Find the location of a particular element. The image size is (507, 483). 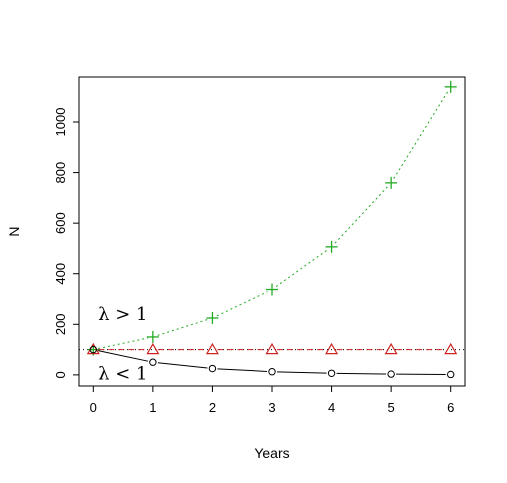

y-tick-label: 800 is located at coordinates (60, 173).